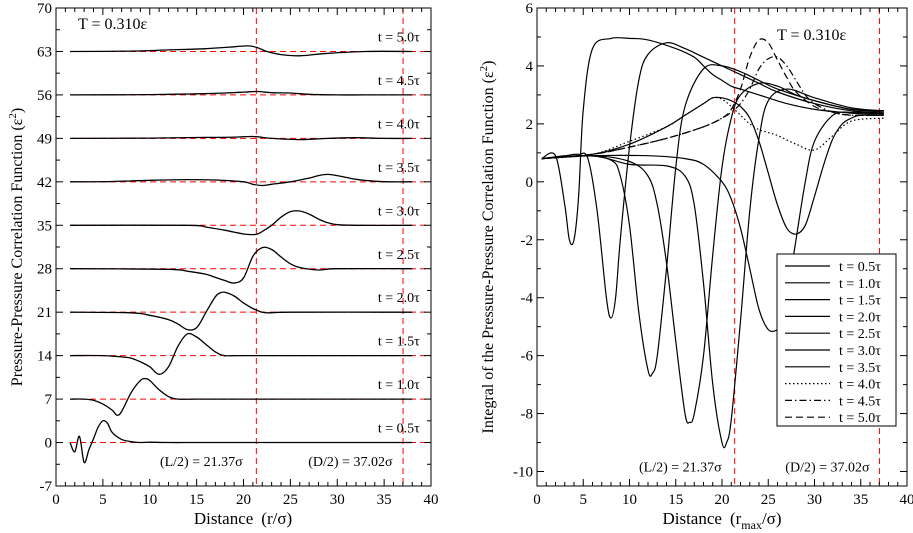  Describe the element at coordinates (399, 211) in the screenshot. I see `left-series-label: t = 3.0τ` at that location.